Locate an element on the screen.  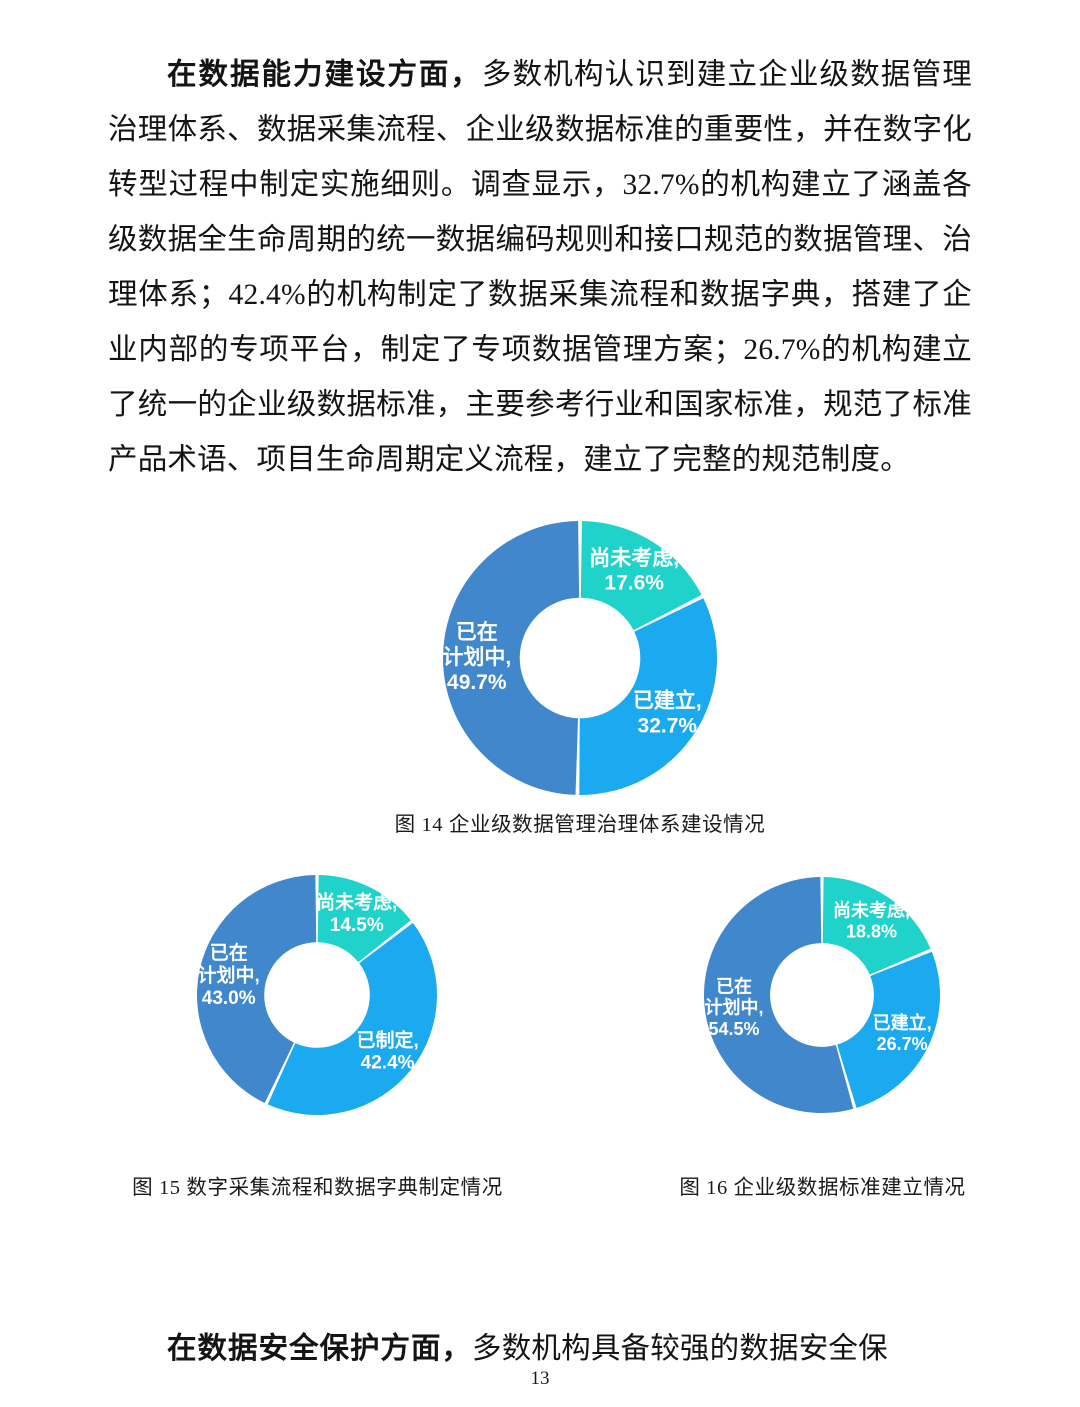
donut-chart-16: 尚未考虑, 18.8% 已建立, 26.7% 已在计划中, 54.5% is located at coordinates (822, 996).